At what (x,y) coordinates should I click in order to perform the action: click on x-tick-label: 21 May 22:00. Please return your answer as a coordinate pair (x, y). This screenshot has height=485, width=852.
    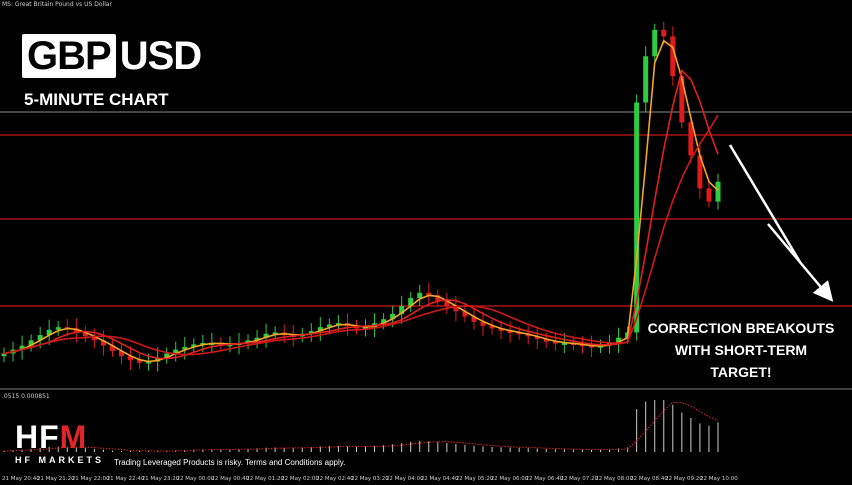
    Looking at the image, I should click on (91, 479).